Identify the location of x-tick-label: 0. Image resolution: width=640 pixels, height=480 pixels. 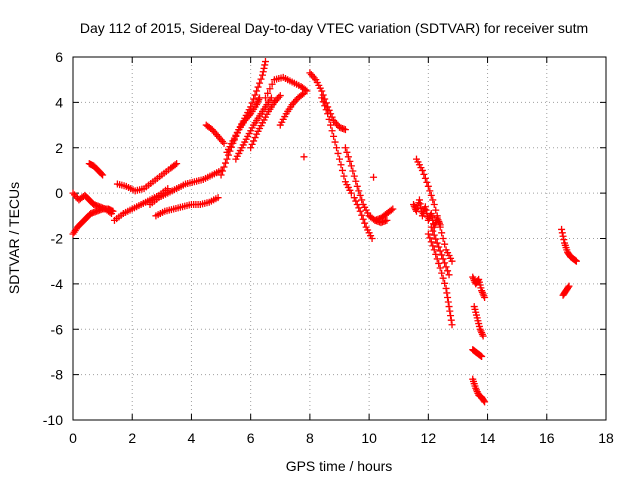
(73, 438).